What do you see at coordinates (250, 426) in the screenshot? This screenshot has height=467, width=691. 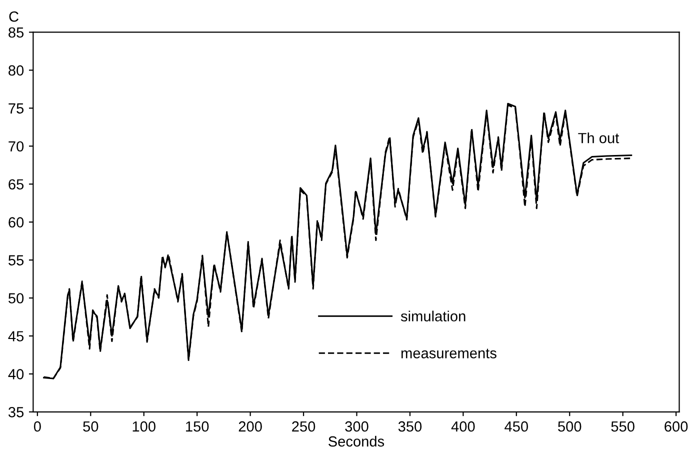 I see `x-tick-label: 200` at bounding box center [250, 426].